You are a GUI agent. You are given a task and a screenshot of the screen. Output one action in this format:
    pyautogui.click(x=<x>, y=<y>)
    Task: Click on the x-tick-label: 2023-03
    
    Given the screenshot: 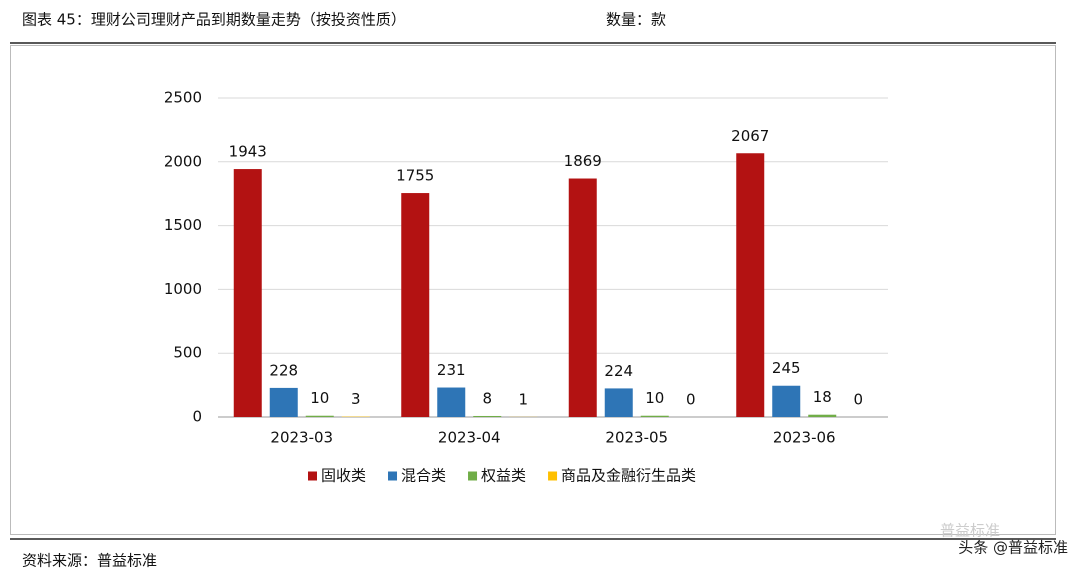 What is the action you would take?
    pyautogui.click(x=301, y=438)
    